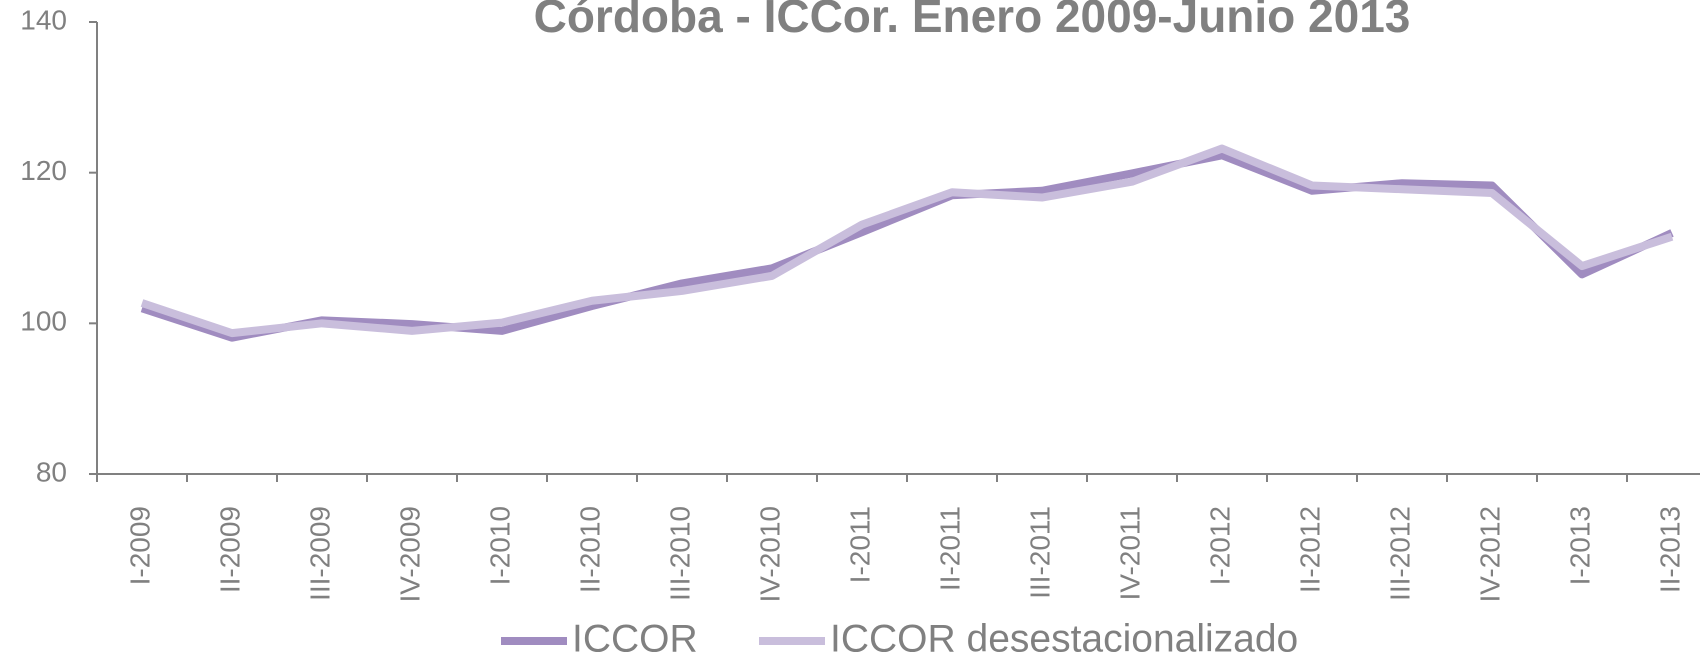 Image resolution: width=1700 pixels, height=658 pixels. Describe the element at coordinates (635, 637) in the screenshot. I see `legend-label: ICCOR` at that location.